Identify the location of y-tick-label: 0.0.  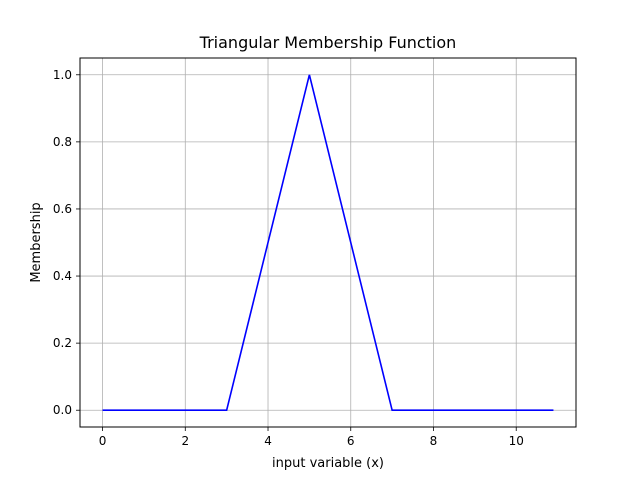
(62, 410).